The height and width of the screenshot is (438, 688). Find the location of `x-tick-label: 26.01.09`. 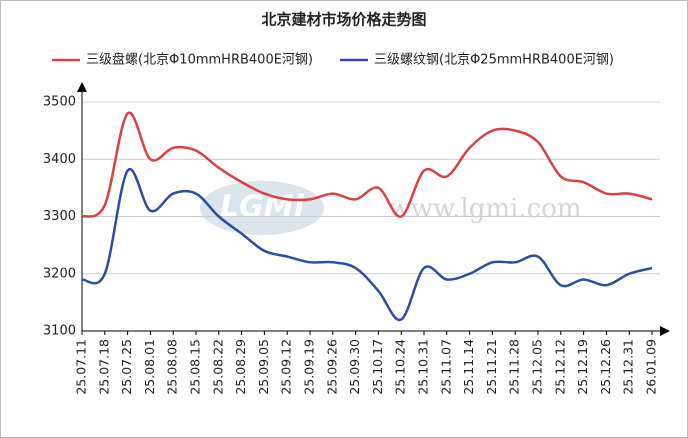

x-tick-label: 26.01.09 is located at coordinates (651, 367).